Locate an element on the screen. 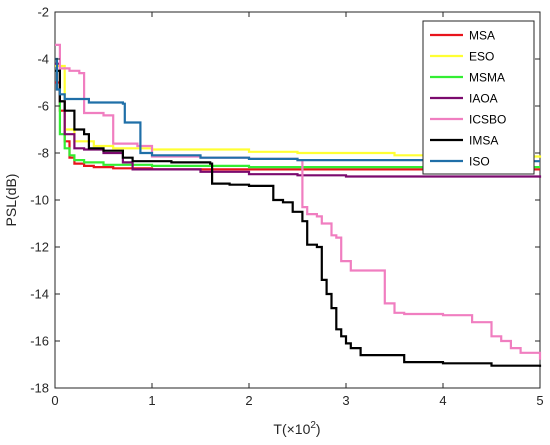 This screenshot has height=445, width=550. legend-label-msma: MSMA is located at coordinates (487, 78).